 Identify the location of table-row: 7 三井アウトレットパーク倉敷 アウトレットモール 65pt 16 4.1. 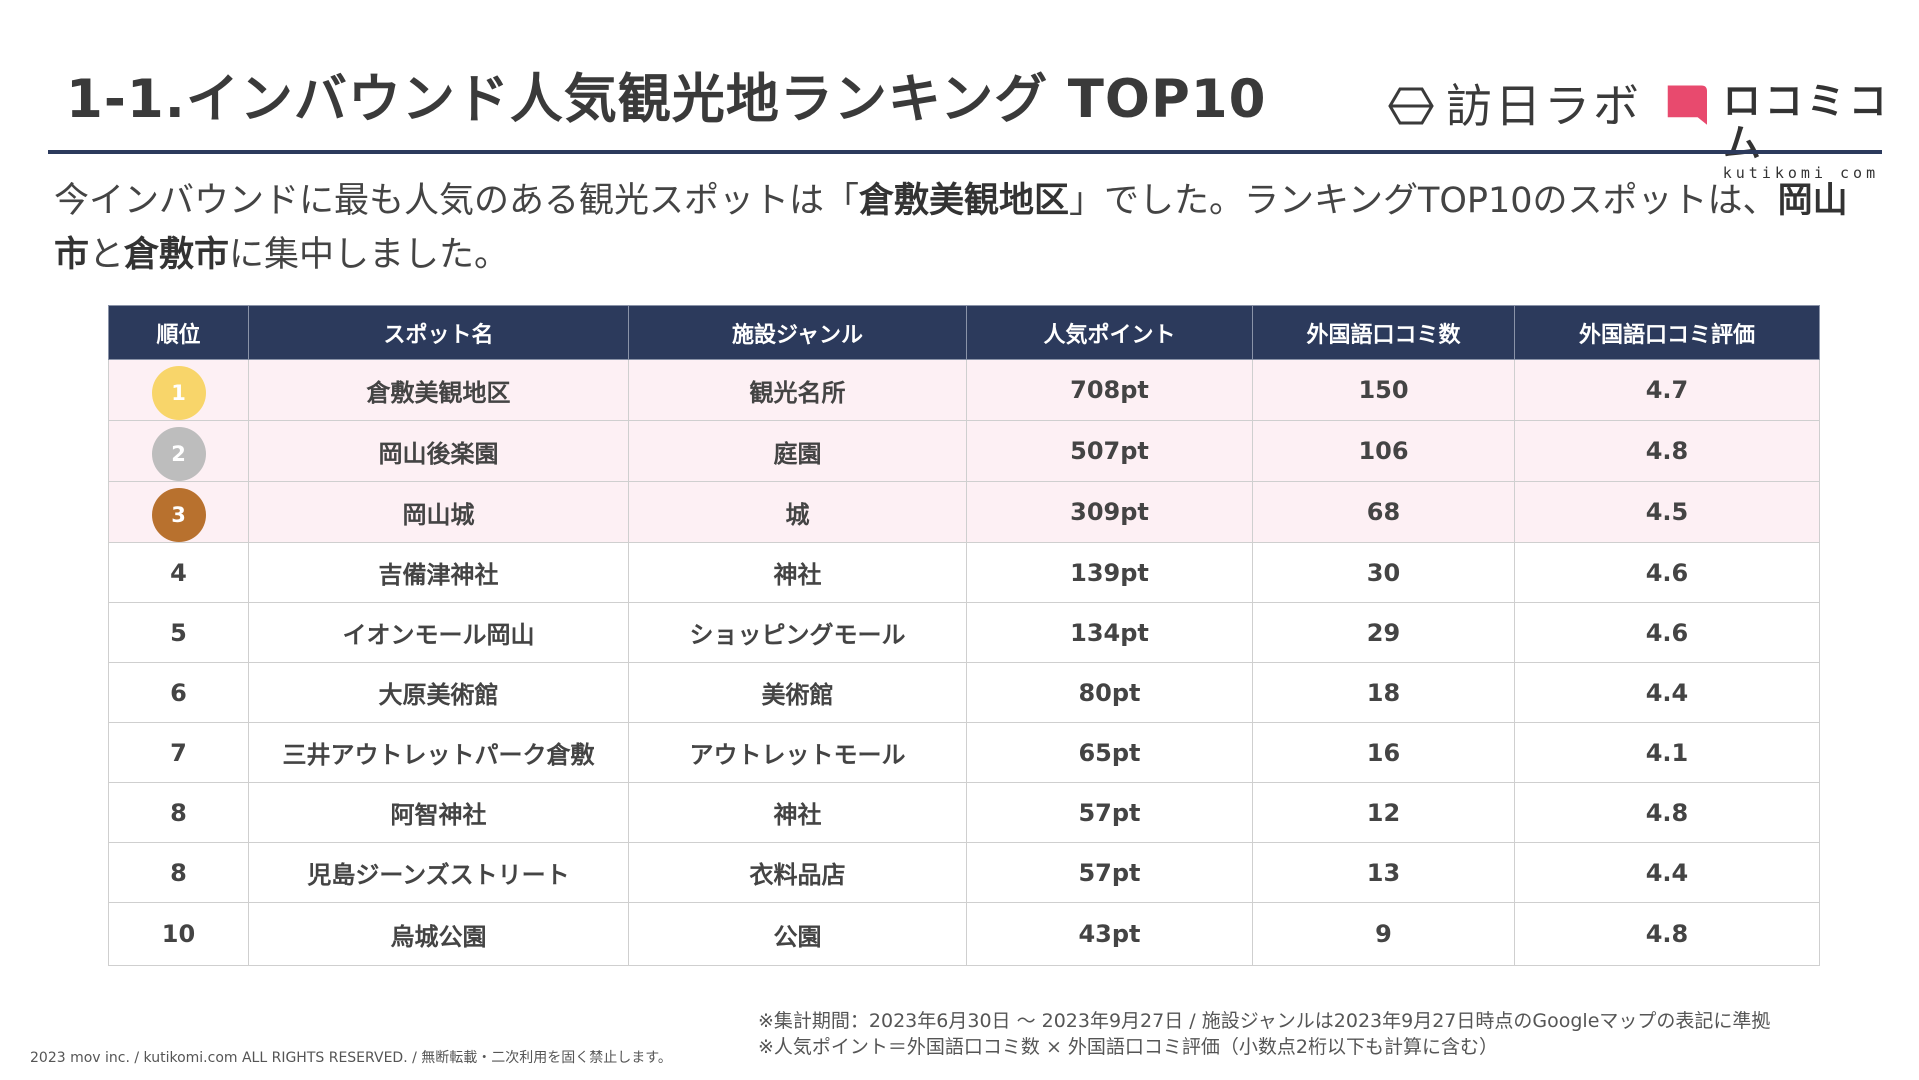
(964, 752).